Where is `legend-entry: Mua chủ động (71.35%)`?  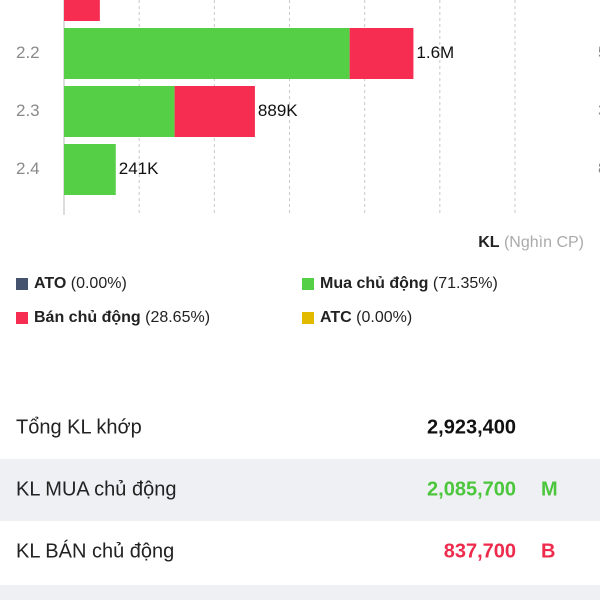 legend-entry: Mua chủ động (71.35%) is located at coordinates (409, 283).